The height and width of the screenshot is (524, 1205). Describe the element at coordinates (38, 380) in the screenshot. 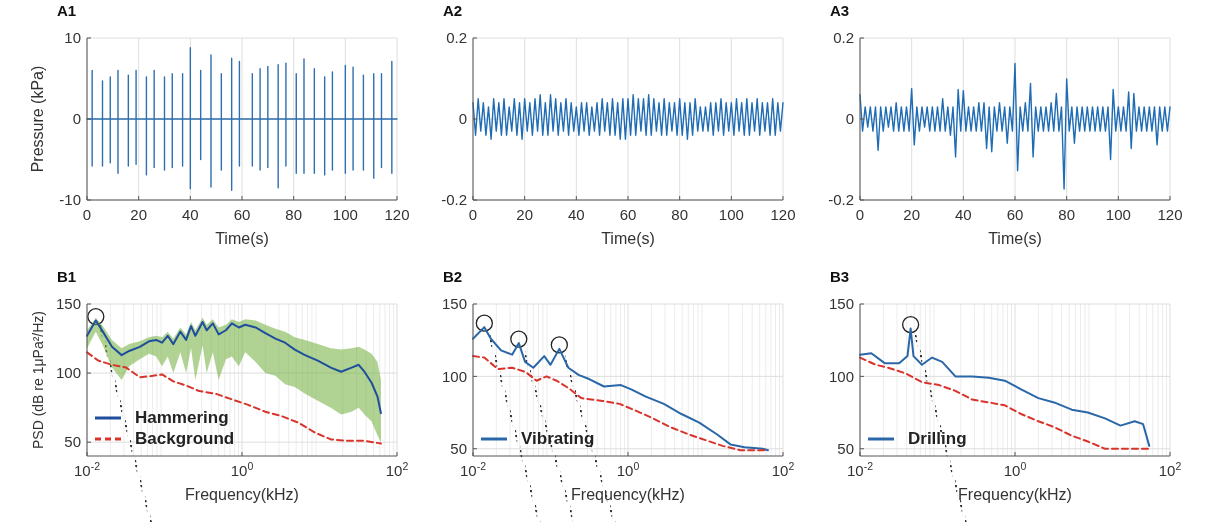

I see `y-axis-title: PSD (dB re 1μPa²/Hz)` at that location.